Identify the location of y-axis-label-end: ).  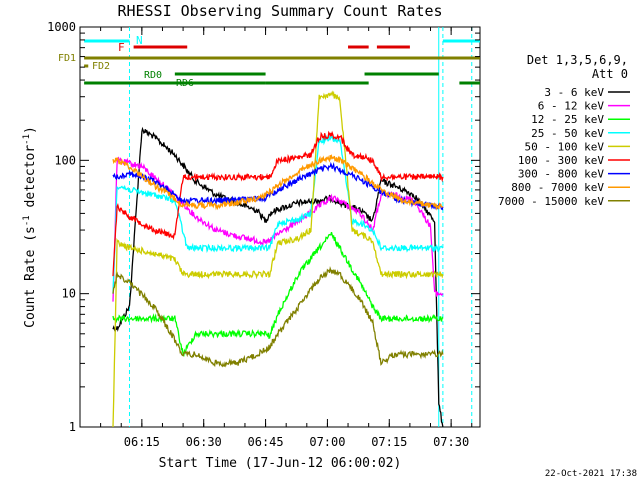
(30, 130).